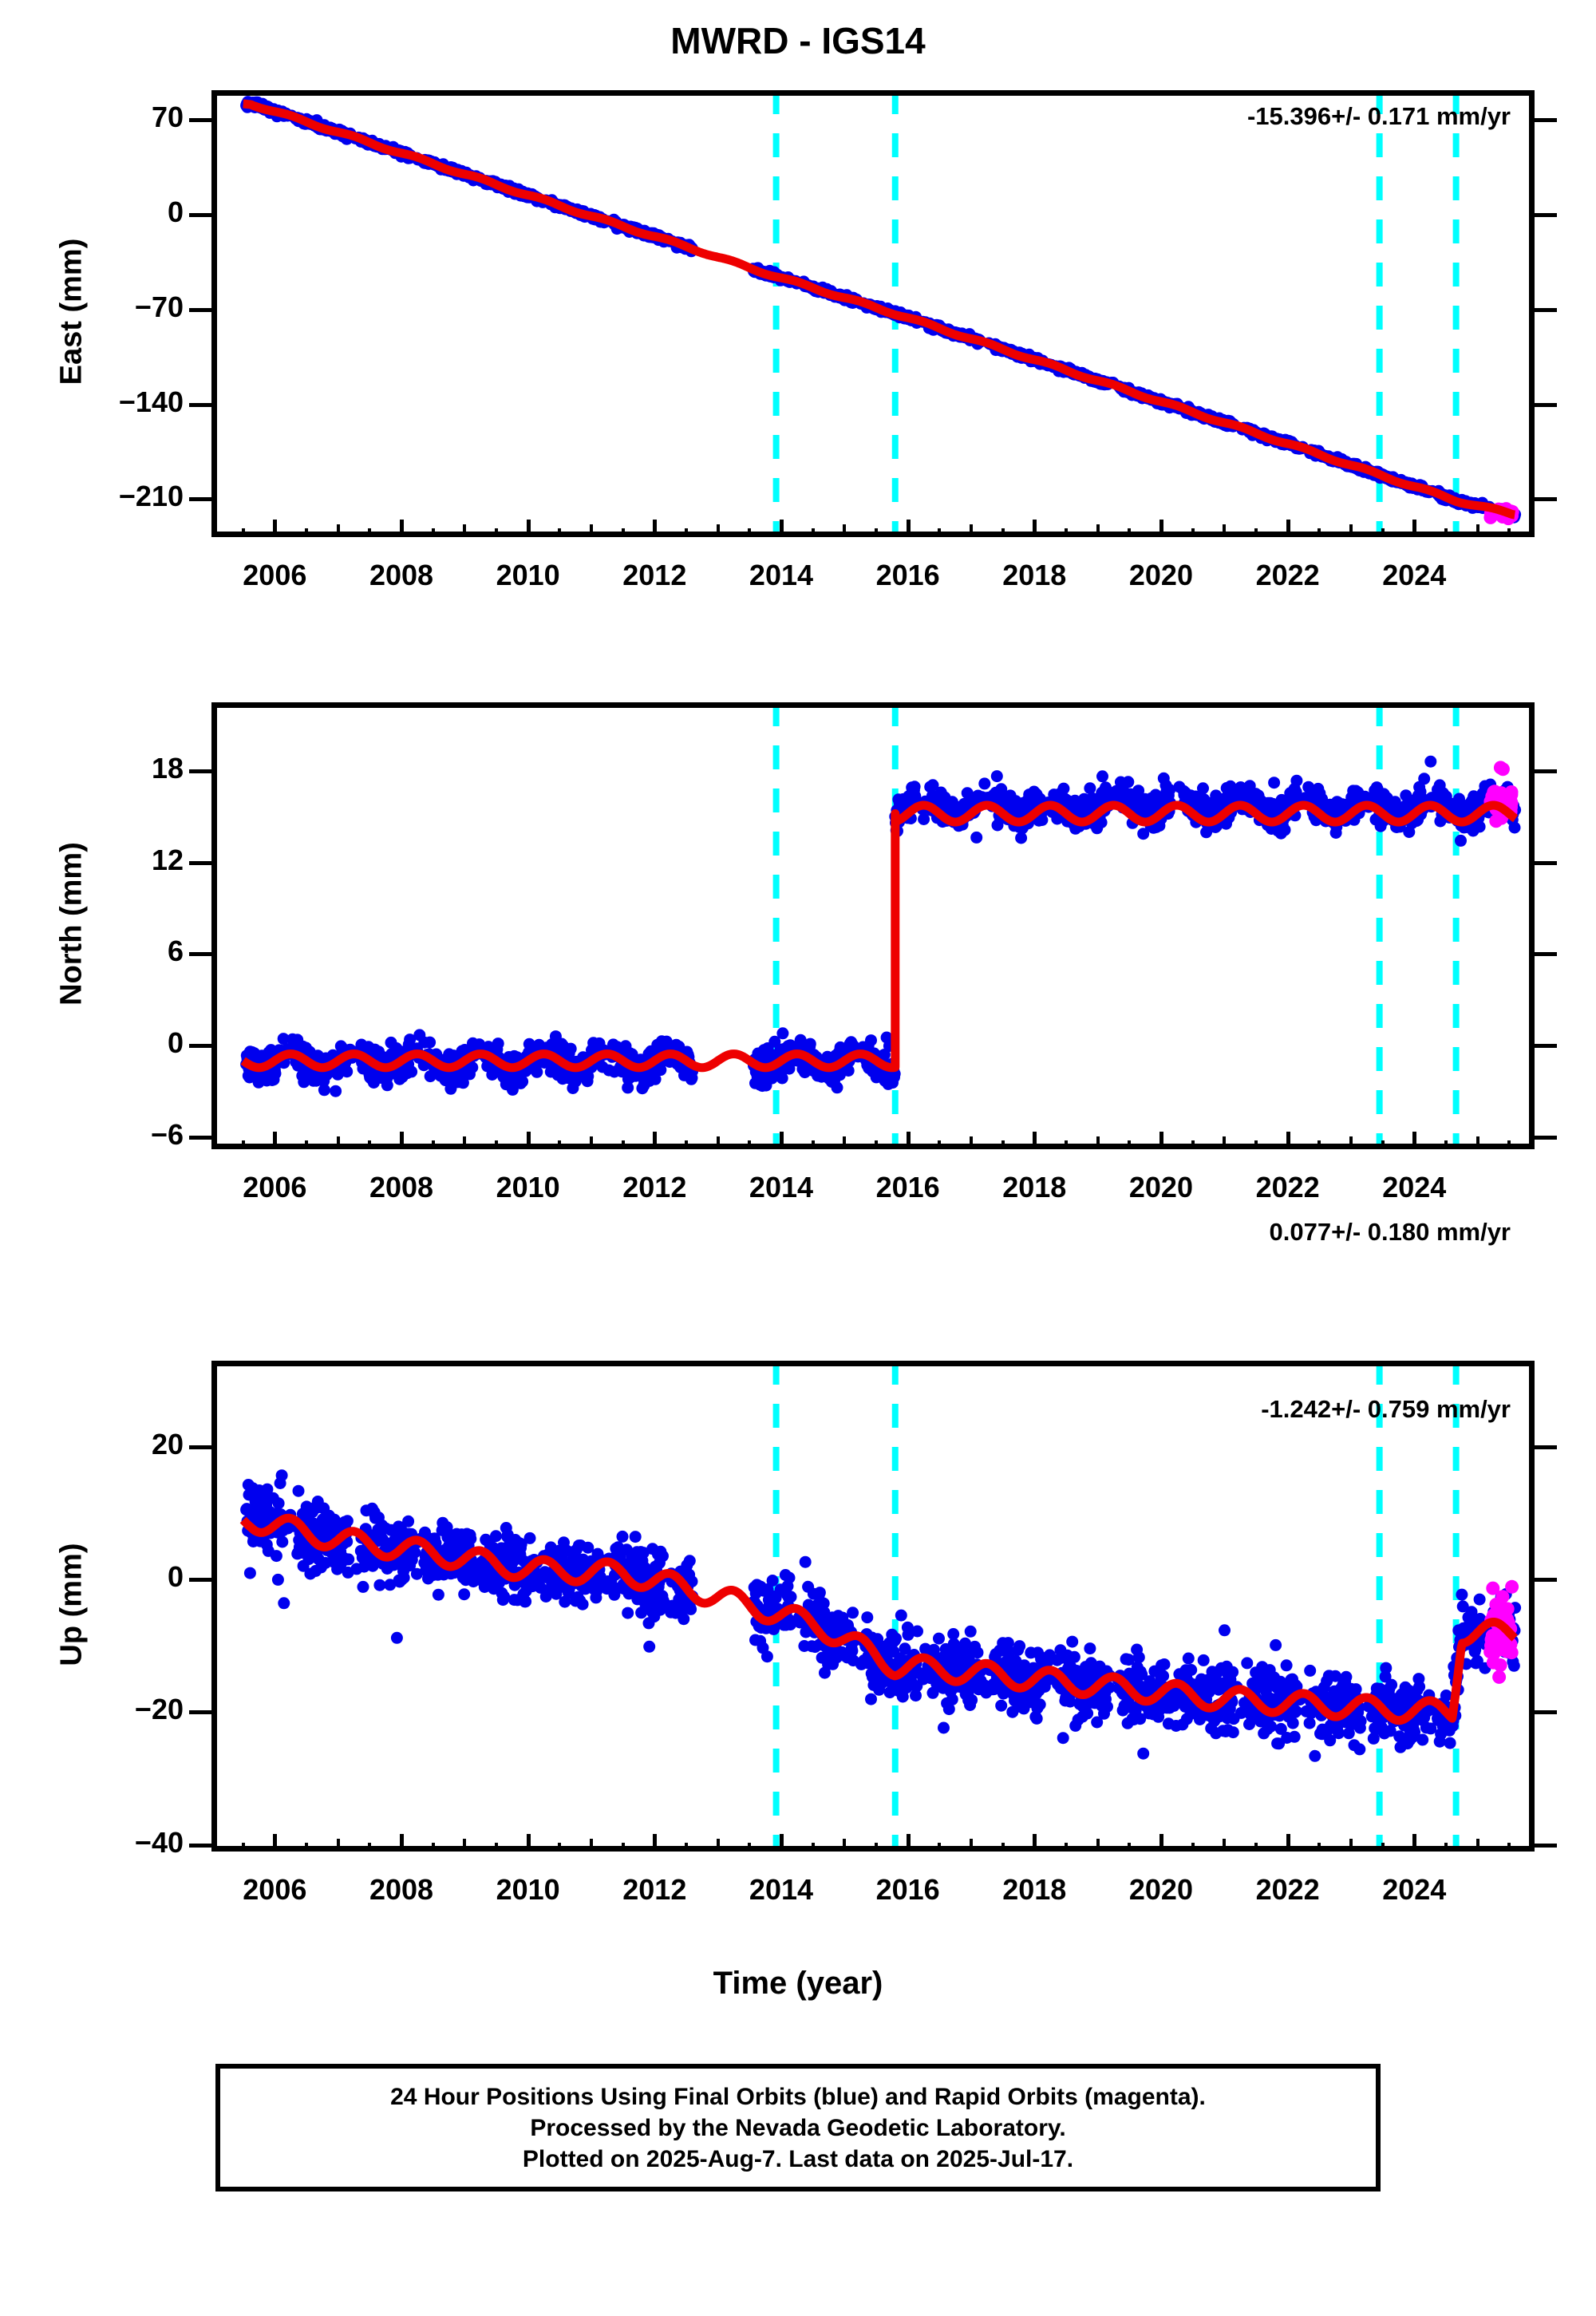 The width and height of the screenshot is (1596, 2316). I want to click on up-ytick-0: 20, so click(167, 1444).